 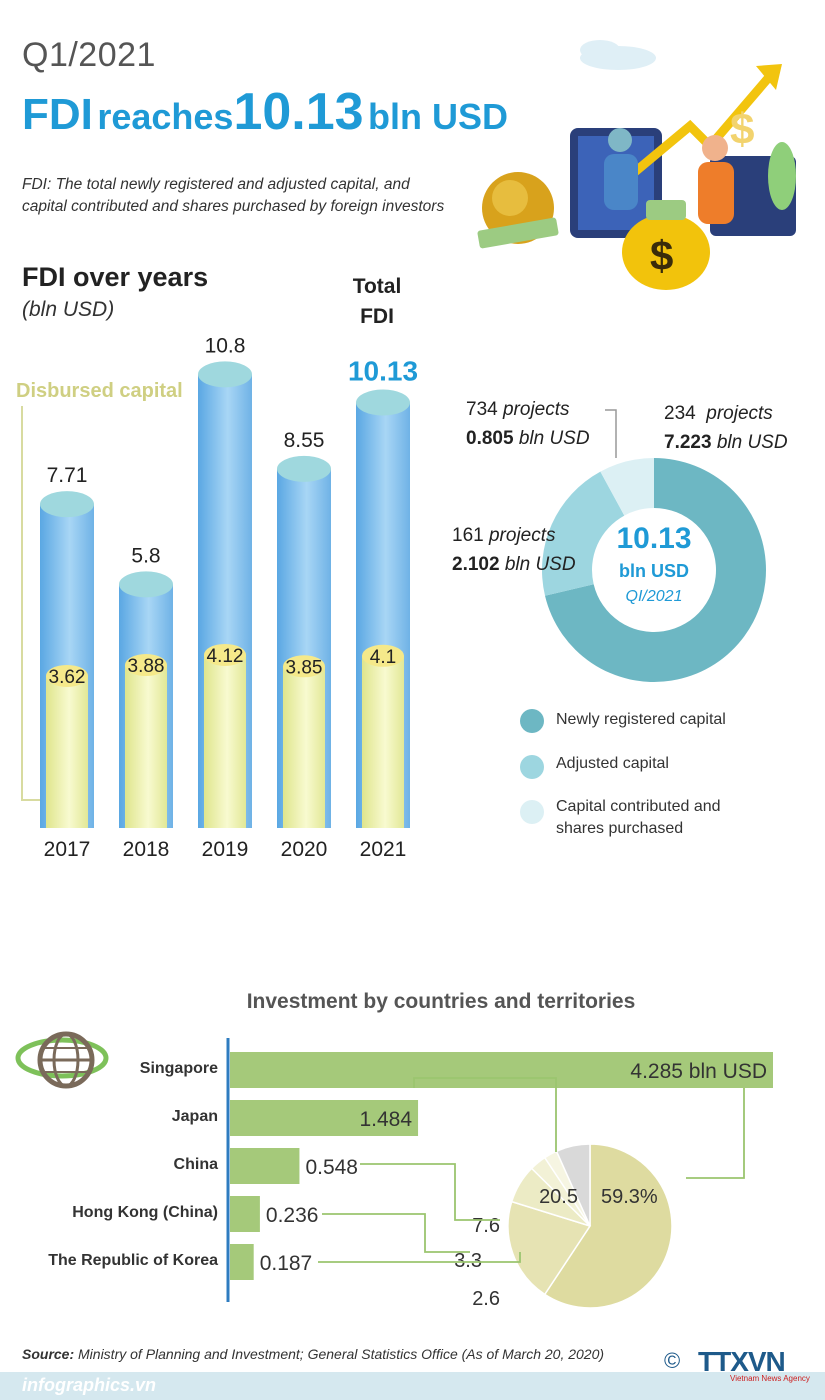 What do you see at coordinates (67, 751) in the screenshot?
I see `disbursed-bar-2017` at bounding box center [67, 751].